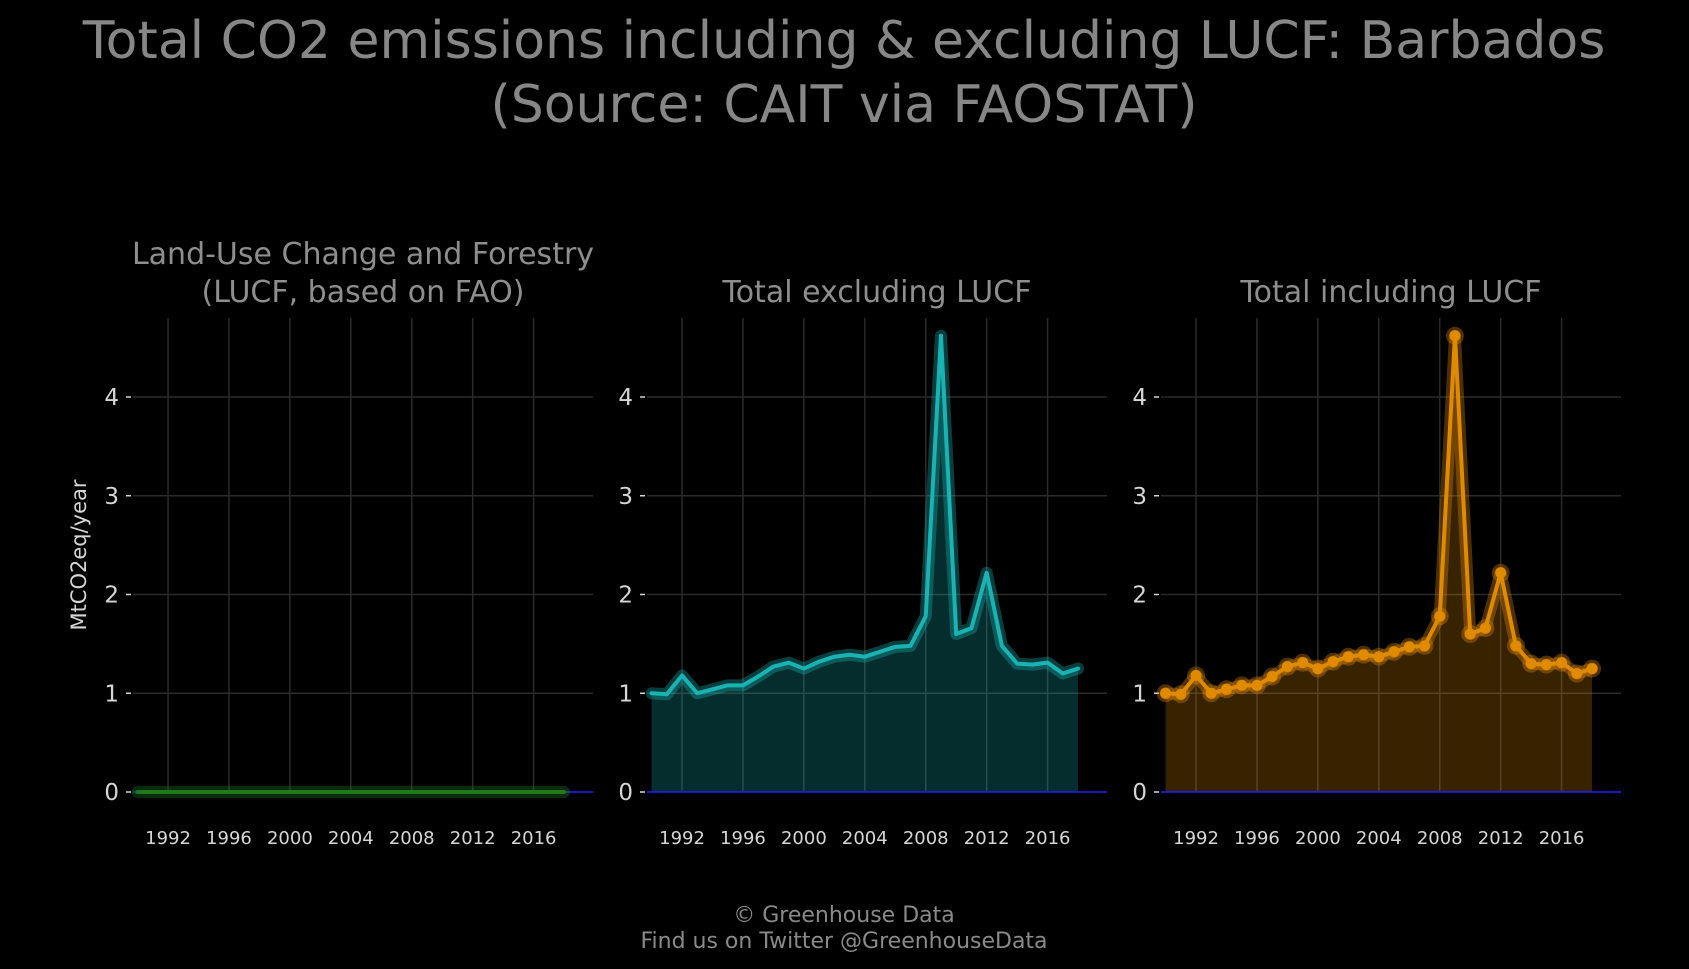  Describe the element at coordinates (877, 292) in the screenshot. I see `panel-title: Total excluding LUCF` at that location.